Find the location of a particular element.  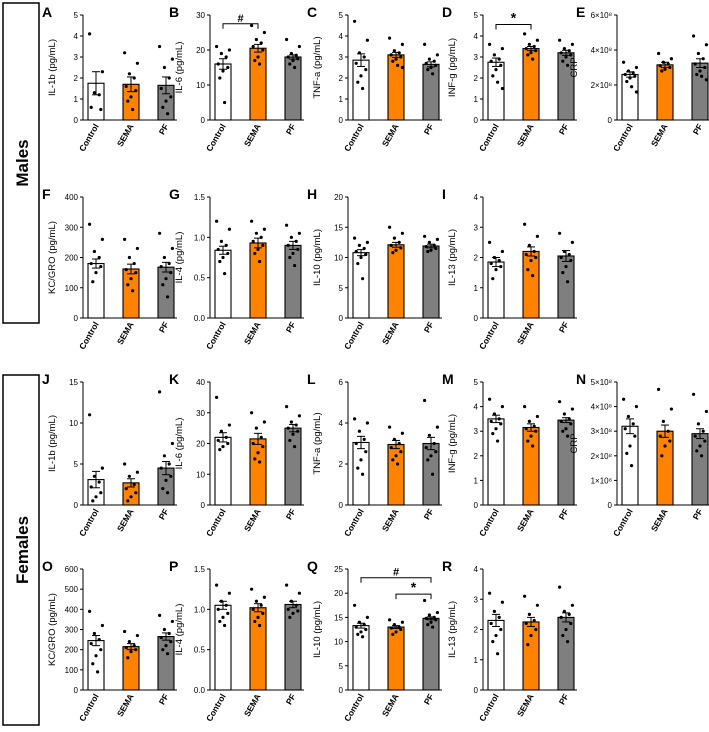

y-axis-label: TNF-a (pg/mL) is located at coordinates (317, 67).